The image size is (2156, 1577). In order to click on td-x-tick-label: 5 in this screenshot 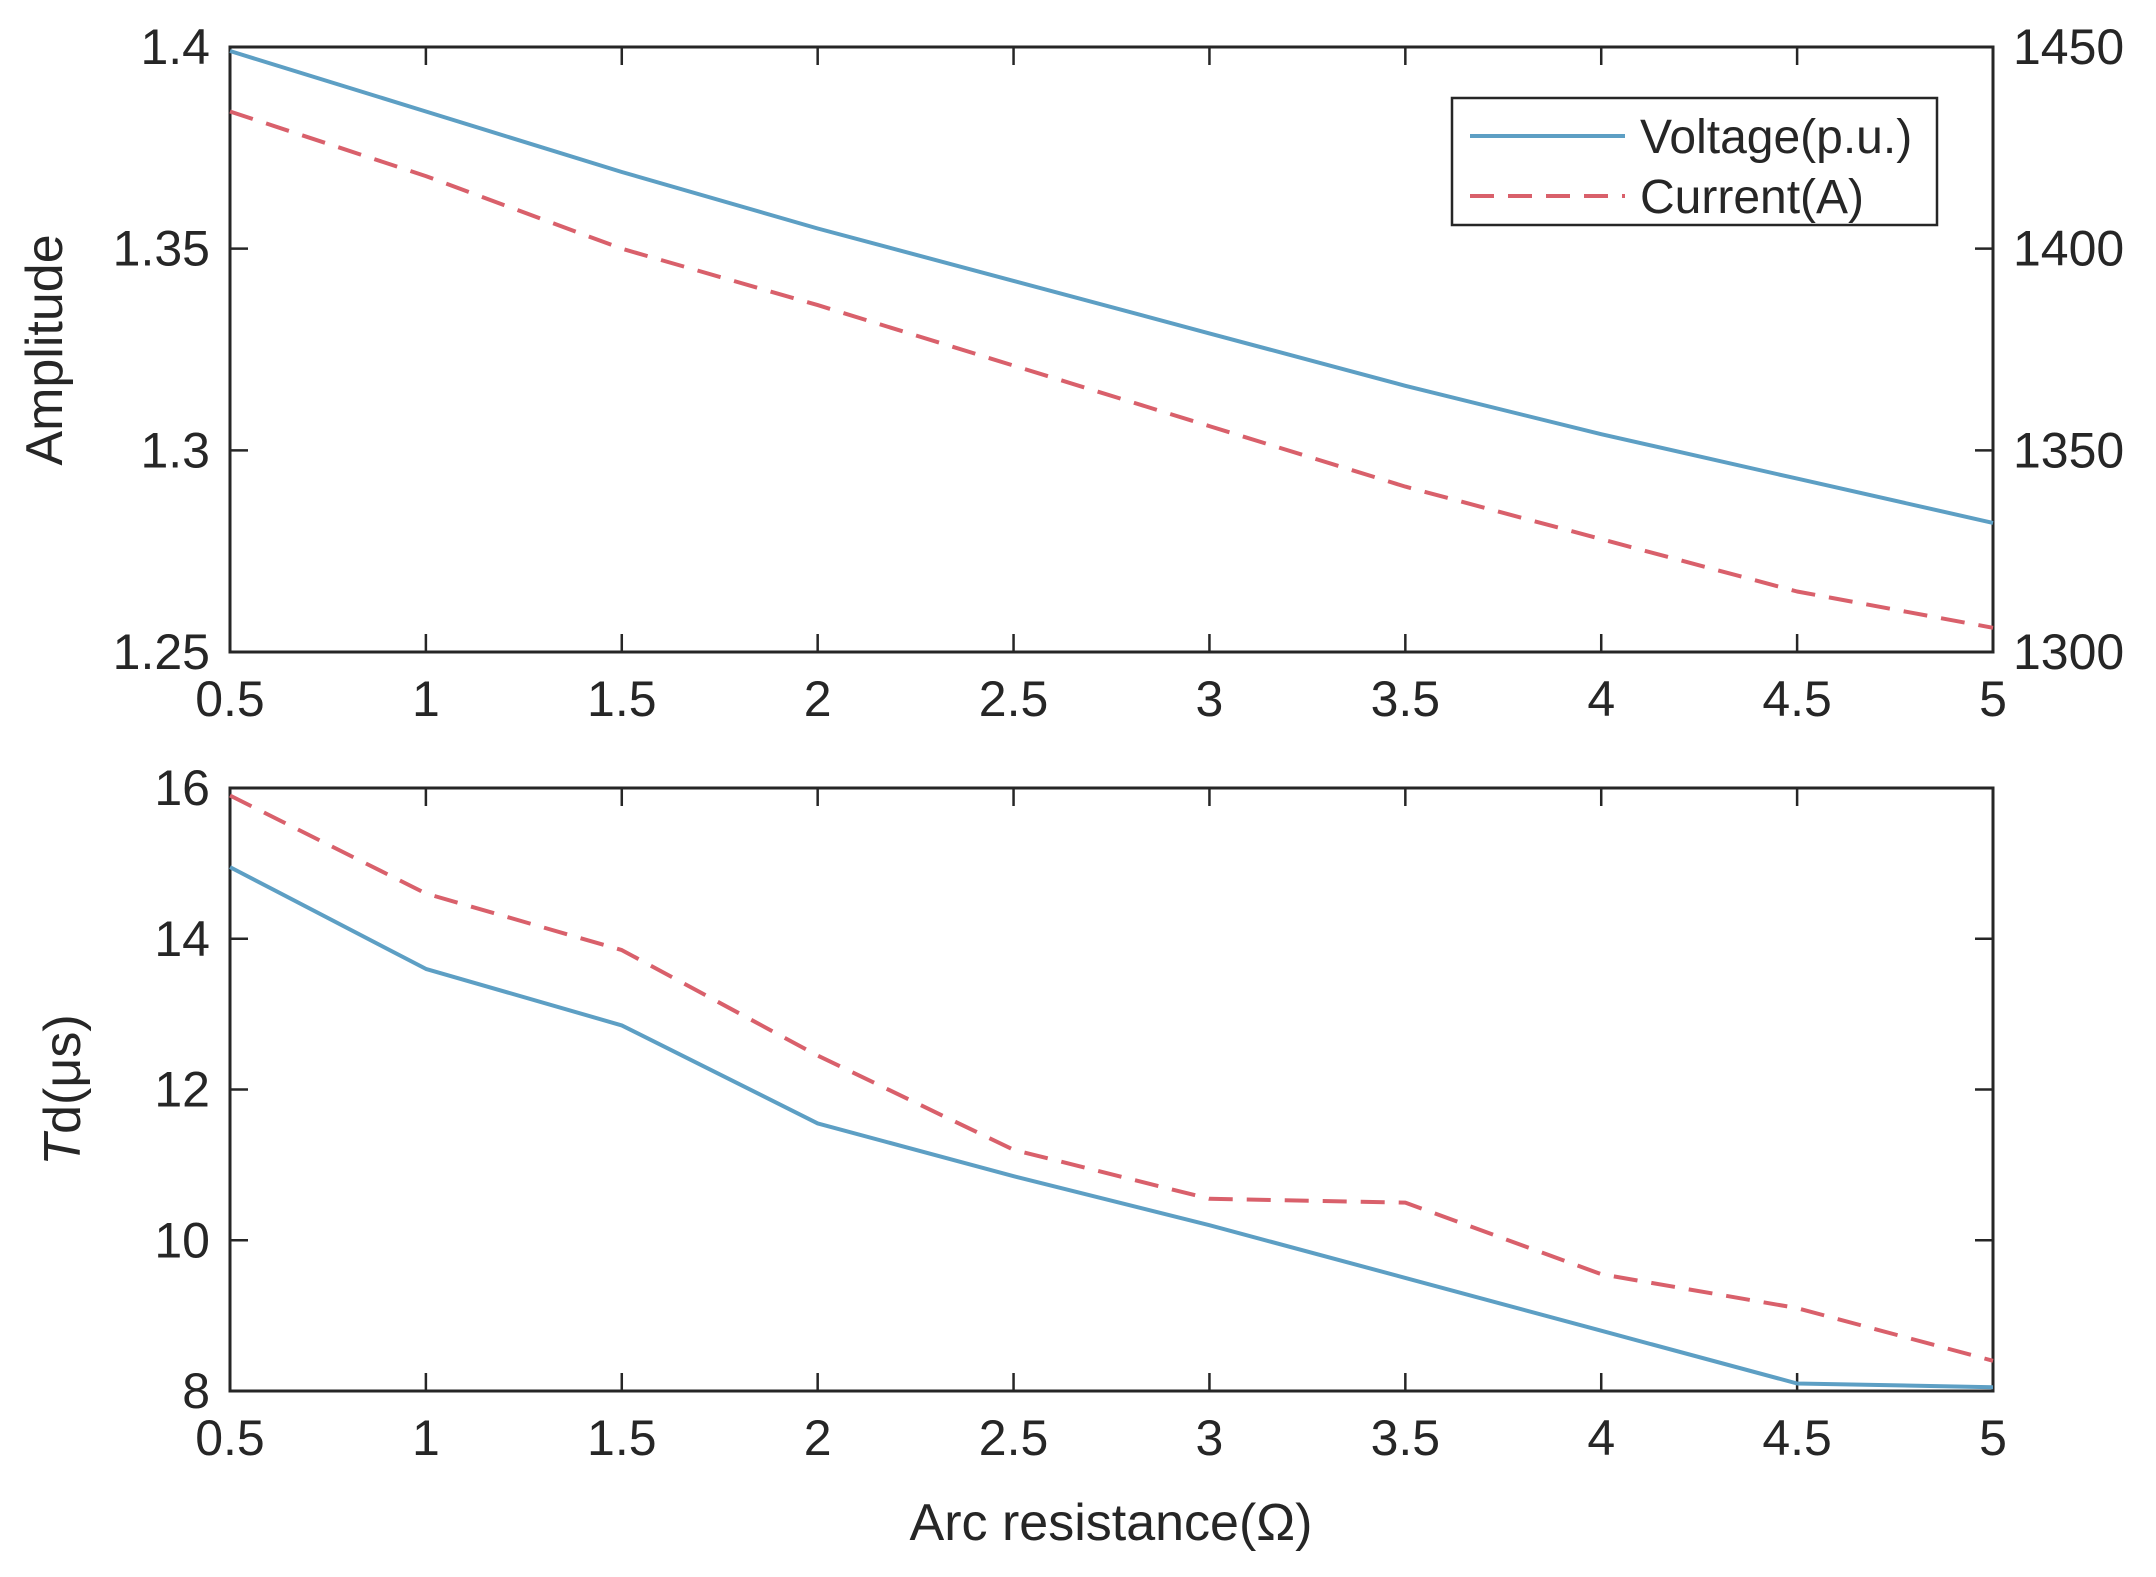, I will do `click(1993, 1438)`.